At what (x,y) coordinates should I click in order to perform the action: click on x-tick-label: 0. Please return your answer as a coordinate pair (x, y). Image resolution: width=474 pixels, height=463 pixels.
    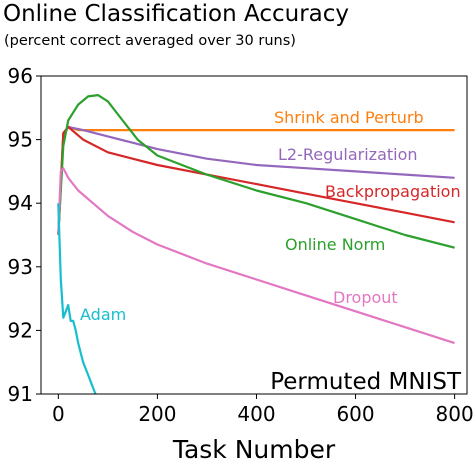
    Looking at the image, I should click on (58, 414).